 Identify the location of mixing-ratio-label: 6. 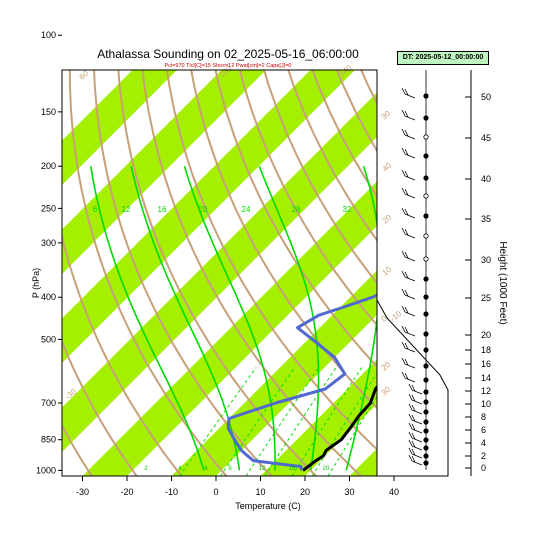
(206, 469).